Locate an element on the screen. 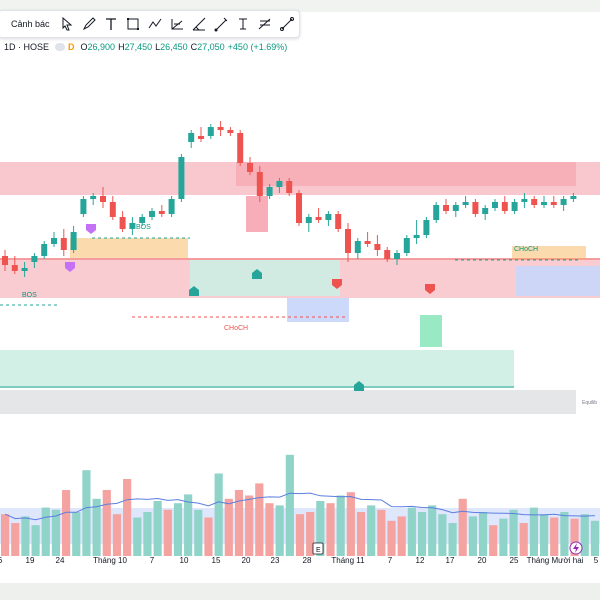 This screenshot has height=600, width=600. xaxis-tick-label: 24 is located at coordinates (60, 560).